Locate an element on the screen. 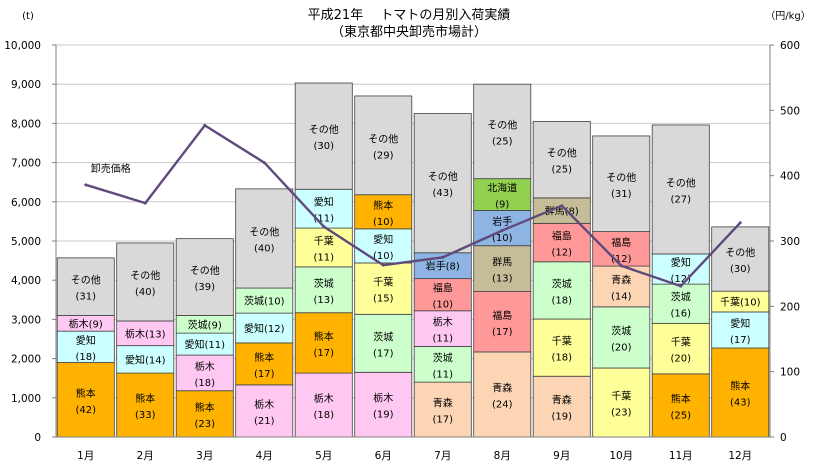 The image size is (818, 466). segment-share-label: (43) is located at coordinates (442, 193).